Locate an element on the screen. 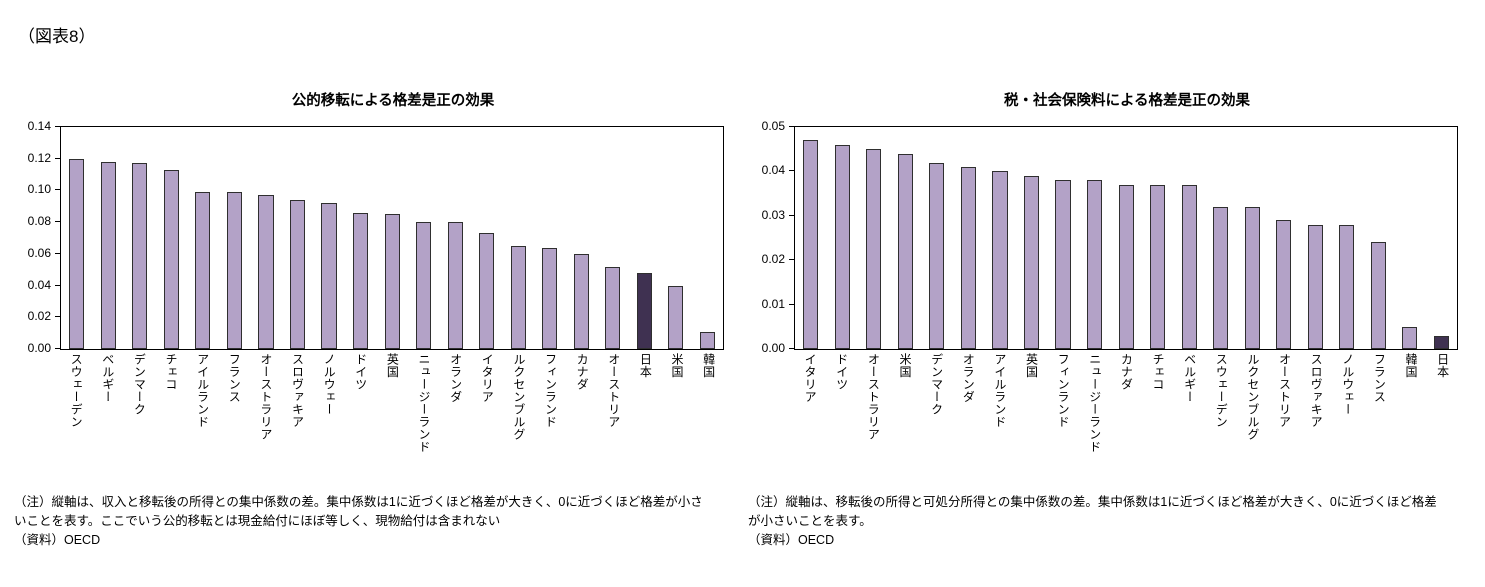  x-axis-label-text: カナダ is located at coordinates (582, 372).